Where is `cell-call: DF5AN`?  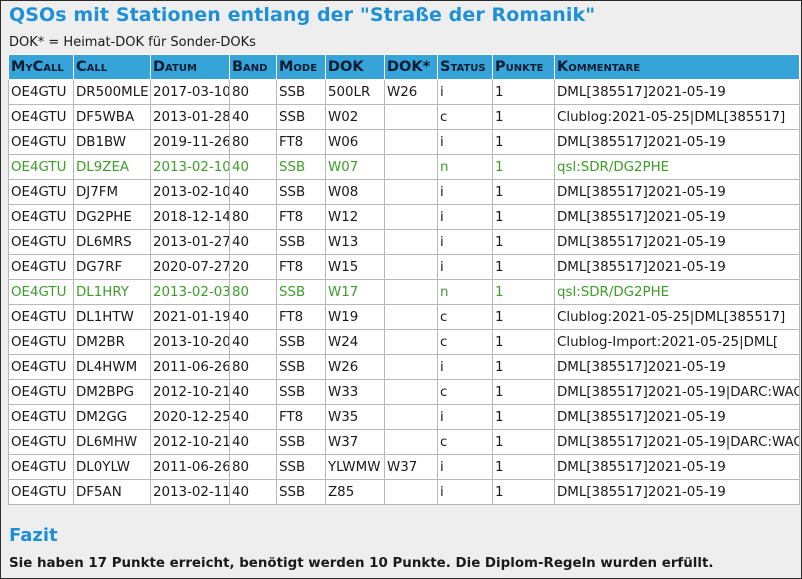 cell-call: DF5AN is located at coordinates (112, 492).